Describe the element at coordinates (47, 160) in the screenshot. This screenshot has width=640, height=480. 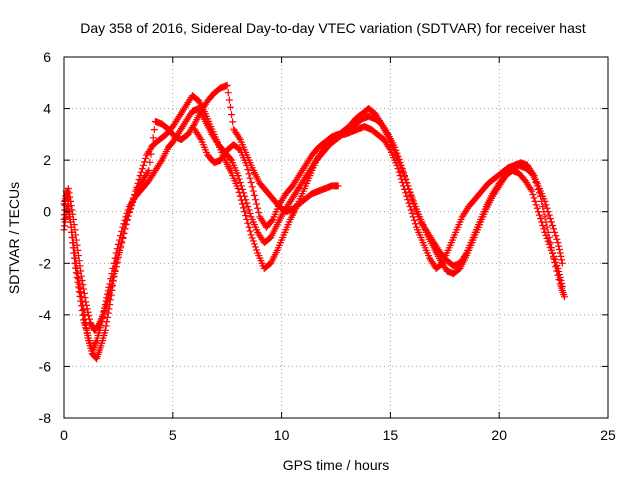
I see `y-tick-label: 2` at that location.